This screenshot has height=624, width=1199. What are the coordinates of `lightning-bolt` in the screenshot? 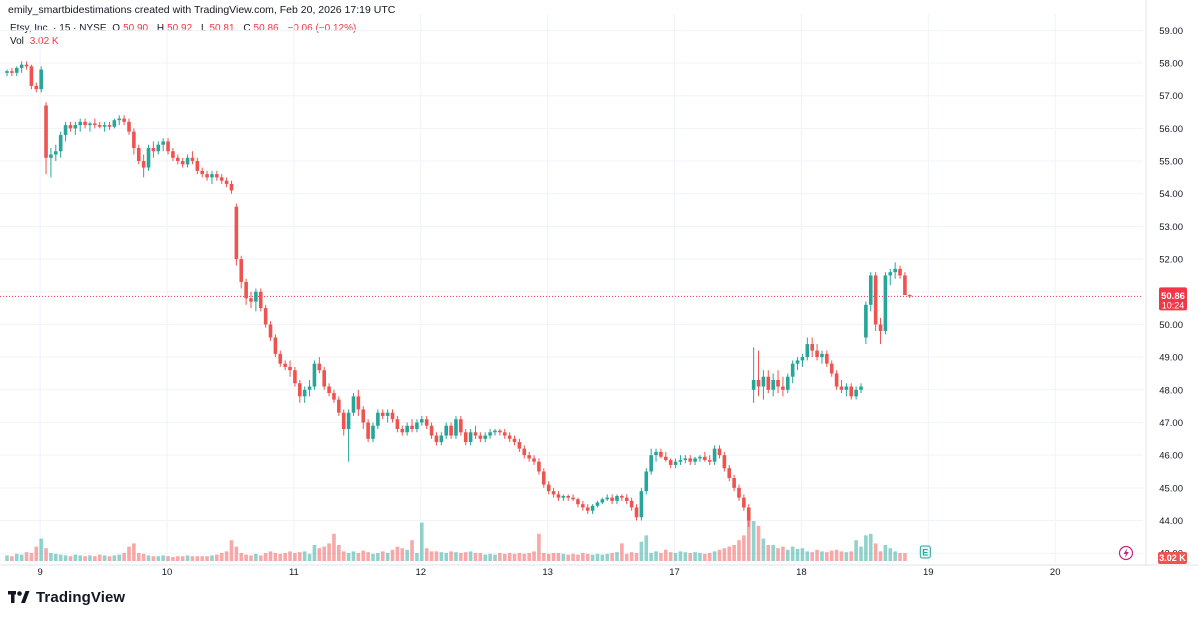 It's located at (1126, 553).